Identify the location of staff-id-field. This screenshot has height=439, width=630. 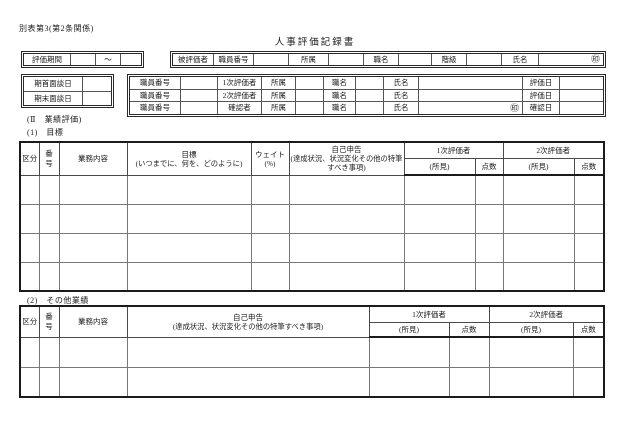
(198, 83).